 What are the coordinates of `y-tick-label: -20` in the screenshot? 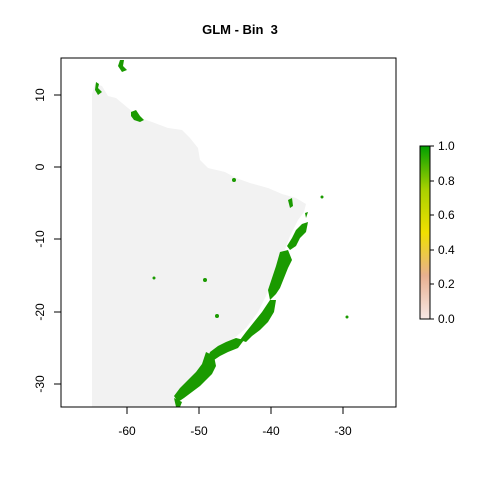 It's located at (40, 312).